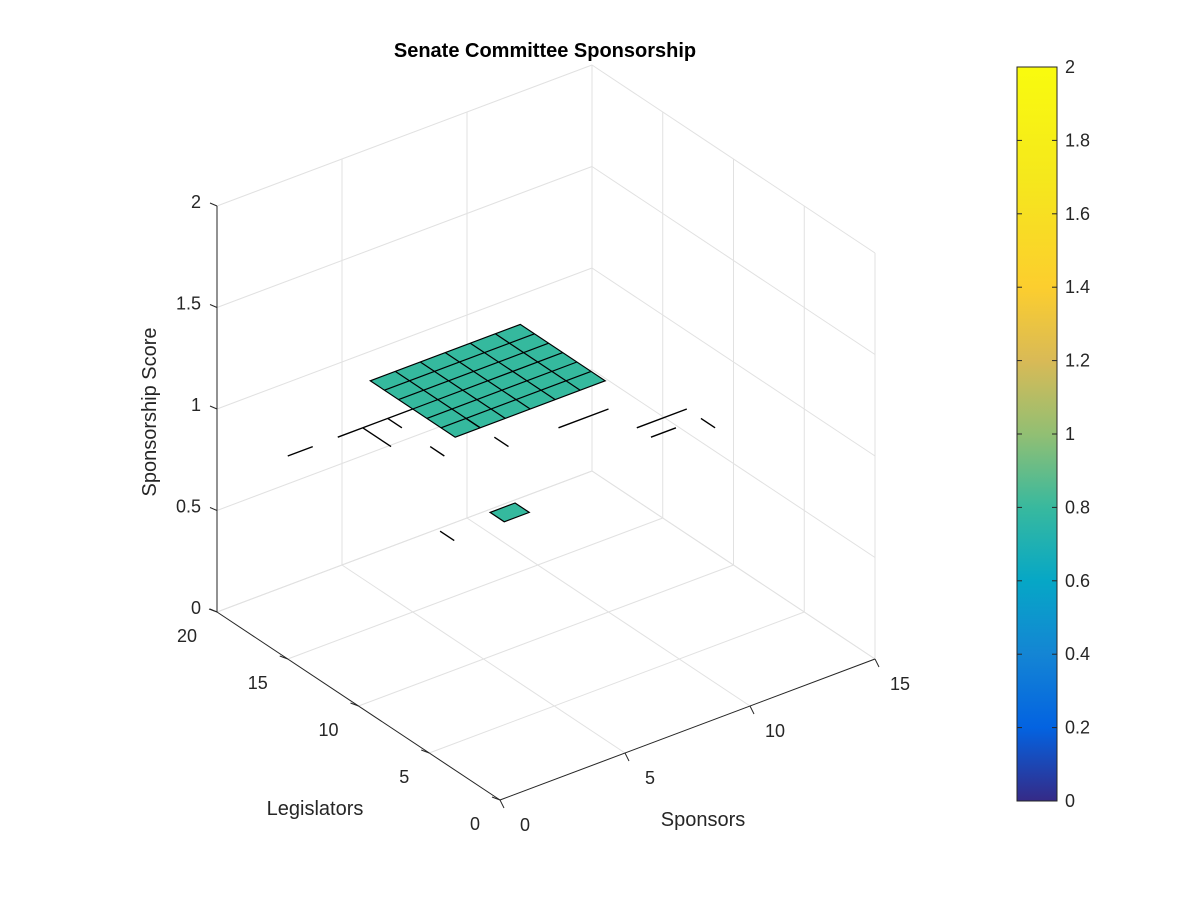 The height and width of the screenshot is (900, 1200). I want to click on colorbar-tick-label: 0.6, so click(1077, 581).